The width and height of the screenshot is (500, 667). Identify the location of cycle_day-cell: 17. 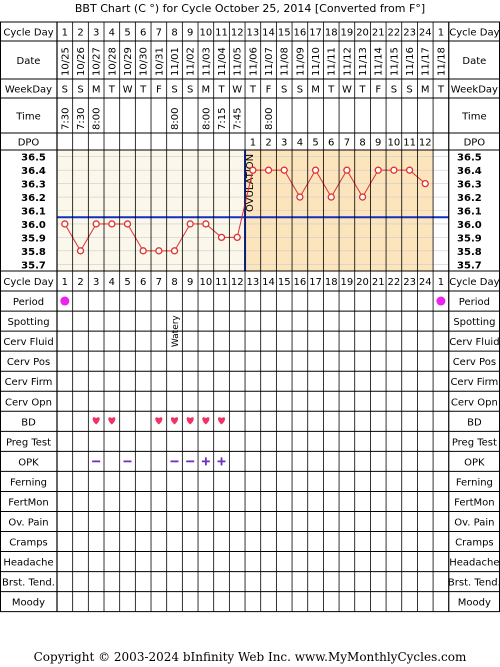
(315, 33).